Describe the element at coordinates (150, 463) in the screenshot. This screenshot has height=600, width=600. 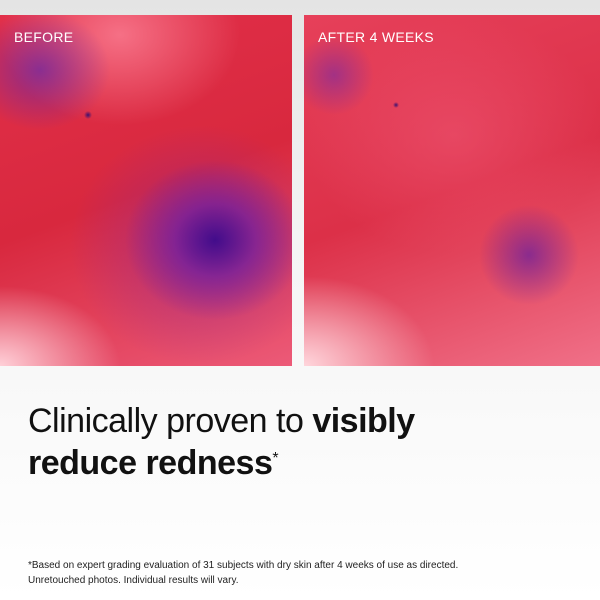
I see `headline-bold: reduce redness` at that location.